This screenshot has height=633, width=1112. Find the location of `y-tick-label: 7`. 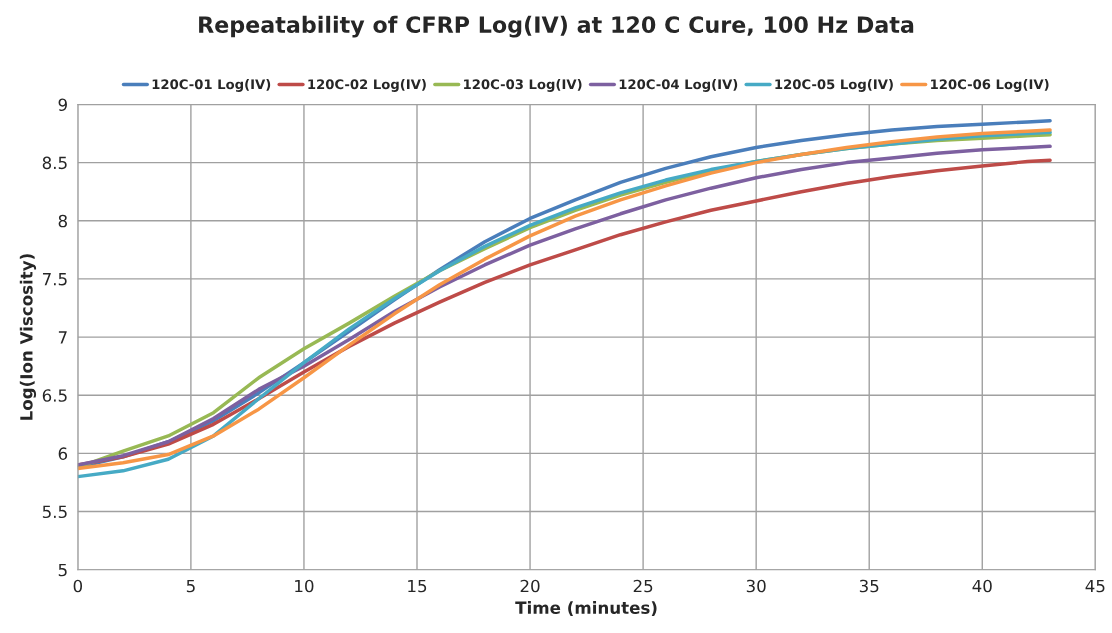

y-tick-label: 7 is located at coordinates (62, 337).